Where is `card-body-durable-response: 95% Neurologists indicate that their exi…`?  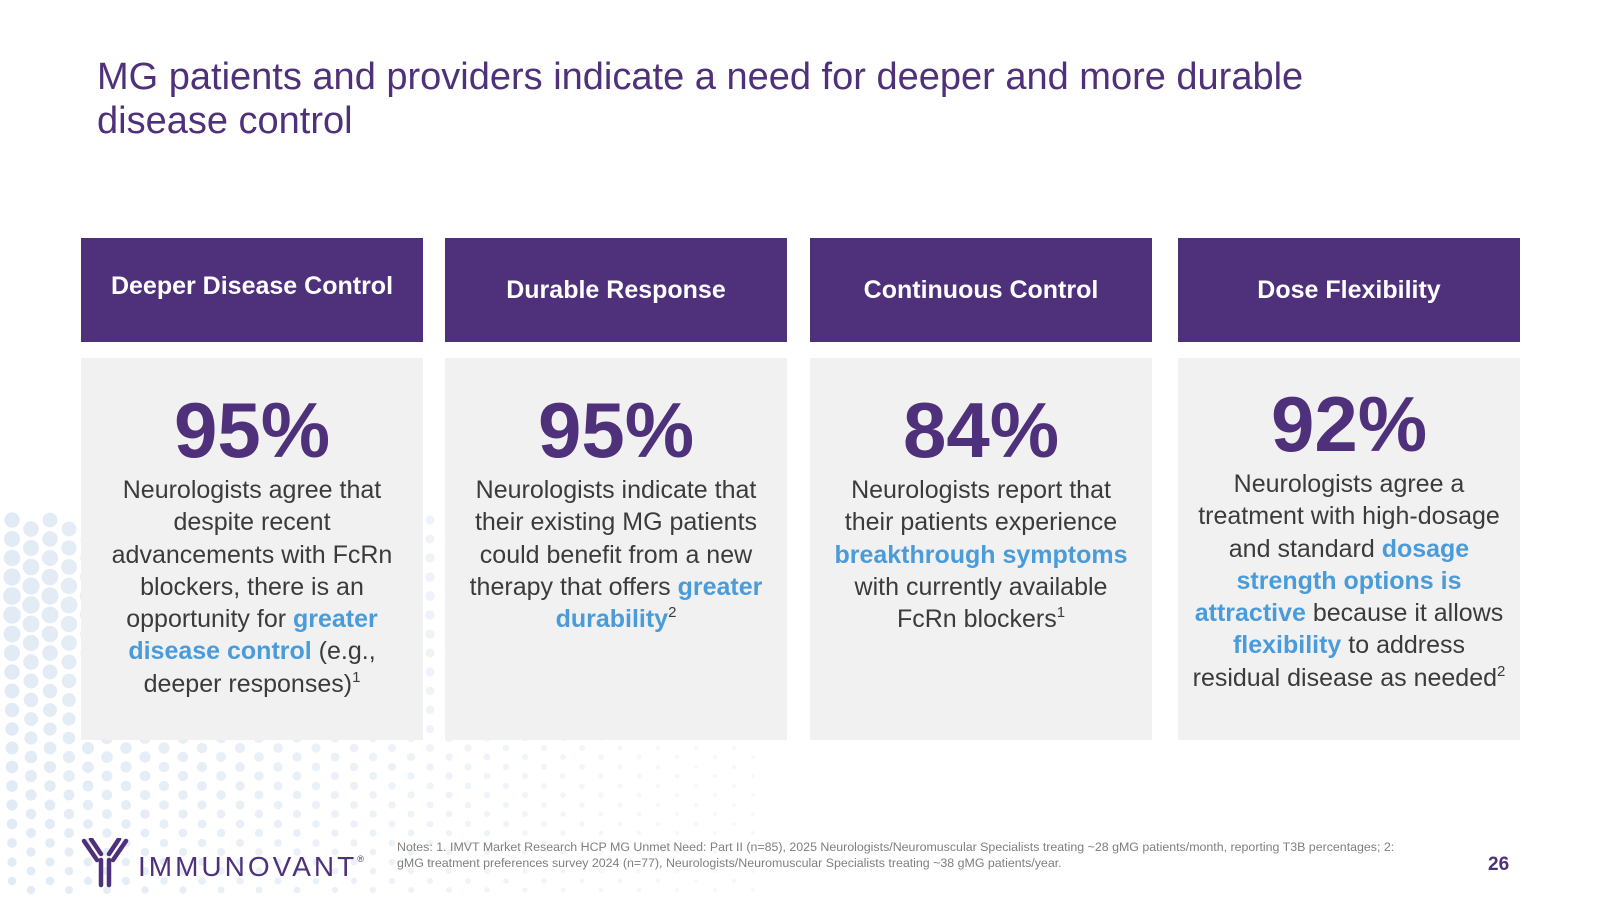
card-body-durable-response: 95% Neurologists indicate that their exi… is located at coordinates (616, 549).